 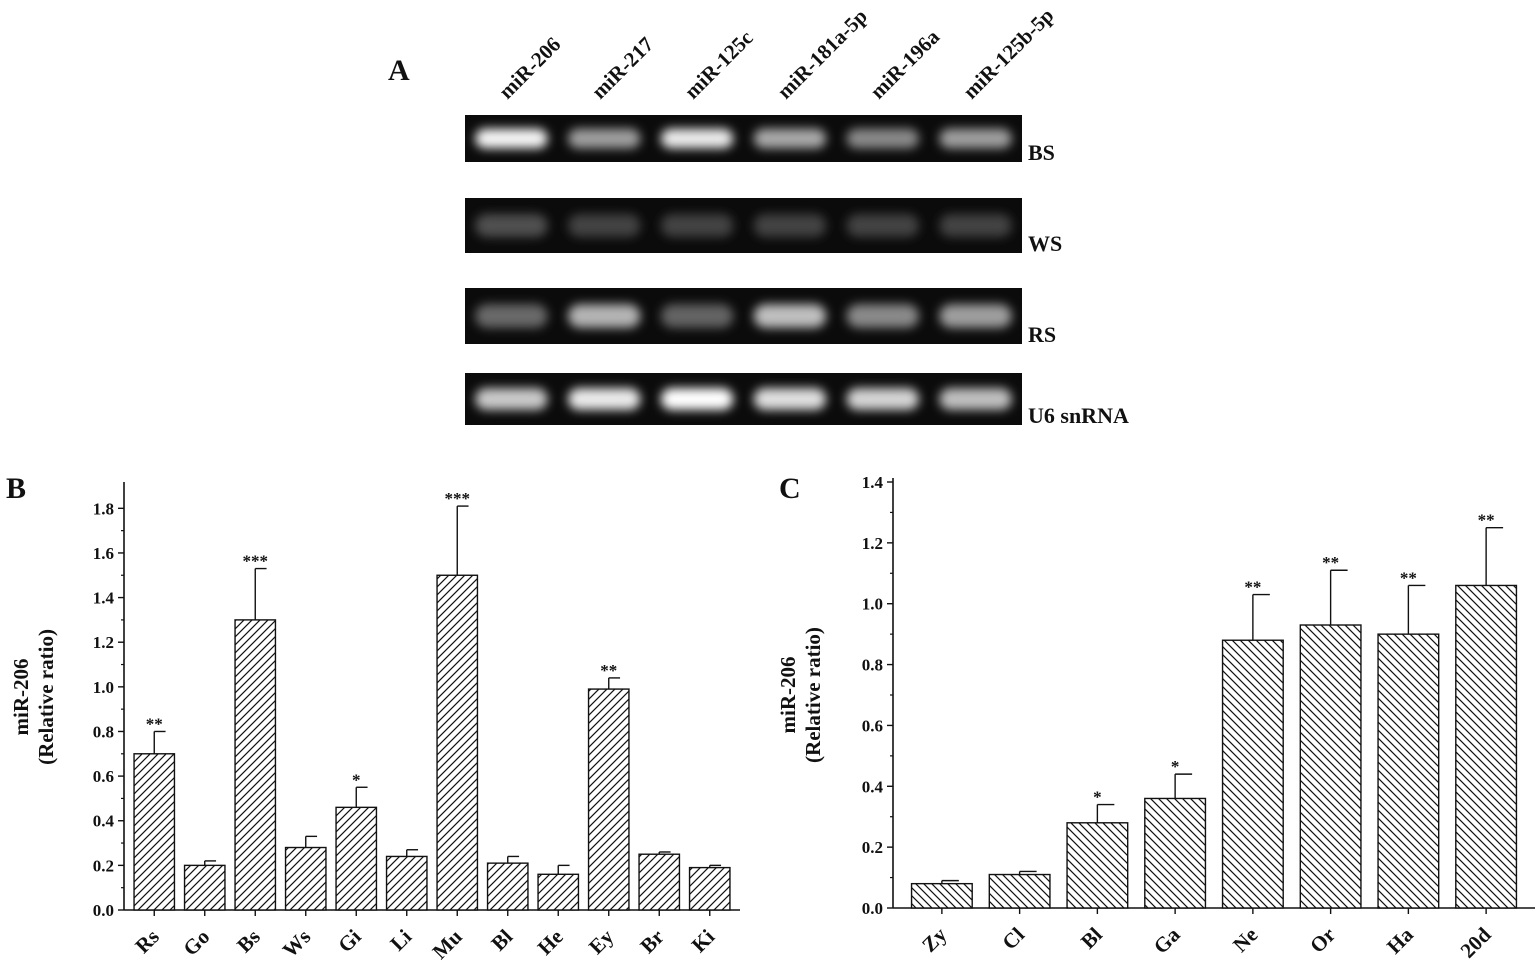 What do you see at coordinates (719, 65) in the screenshot?
I see `lane-label: miR-125c` at bounding box center [719, 65].